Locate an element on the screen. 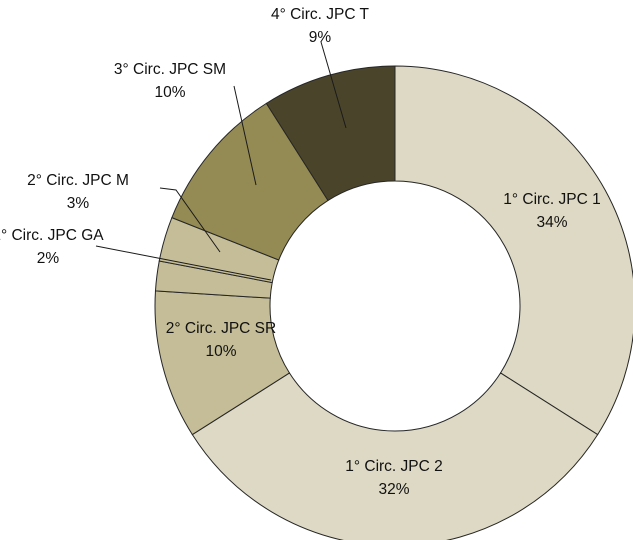  slice-name-label: 2° Circ. JPC GA is located at coordinates (52, 235).